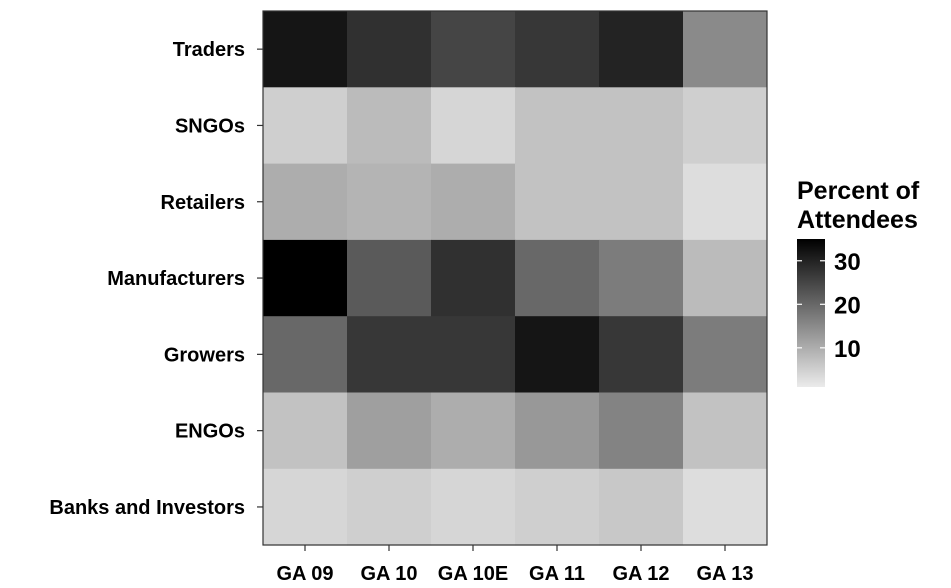  What do you see at coordinates (857, 220) in the screenshot?
I see `legend-title-line-2: Attendees` at bounding box center [857, 220].